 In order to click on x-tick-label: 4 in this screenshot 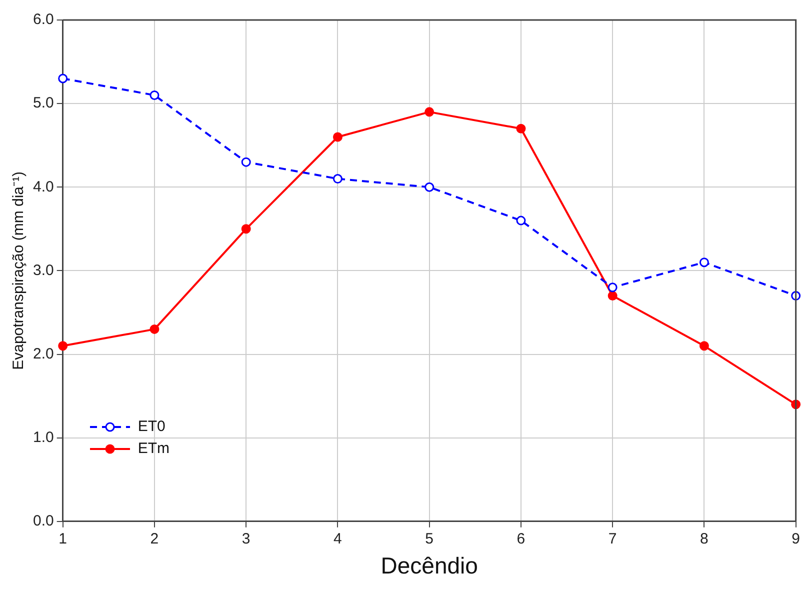, I will do `click(338, 539)`.